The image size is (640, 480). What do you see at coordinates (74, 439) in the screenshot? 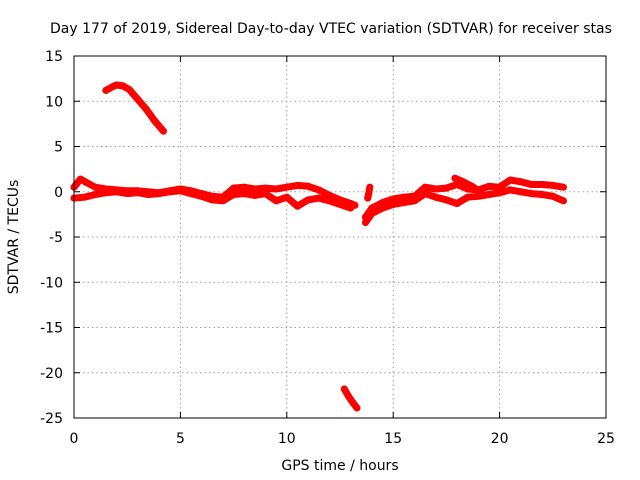
I see `x-tick-label: 0` at bounding box center [74, 439].